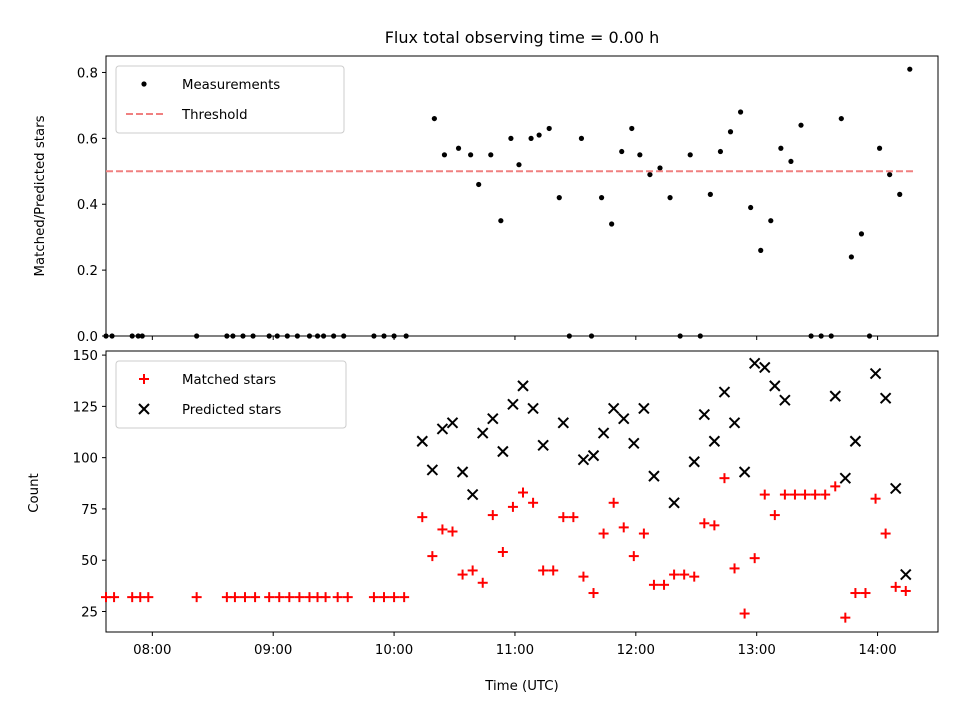 This screenshot has height=720, width=960. Describe the element at coordinates (214, 115) in the screenshot. I see `legend-label: Threshold` at that location.